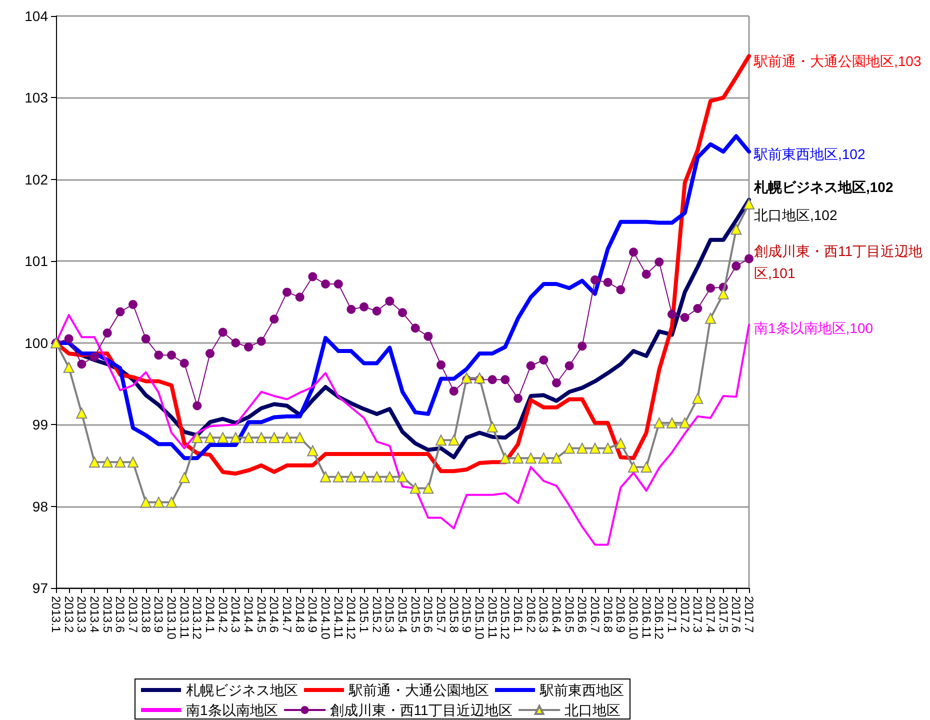 The image size is (930, 720). Describe the element at coordinates (325, 618) in the screenshot. I see `x-tick-label: 2014.10` at that location.